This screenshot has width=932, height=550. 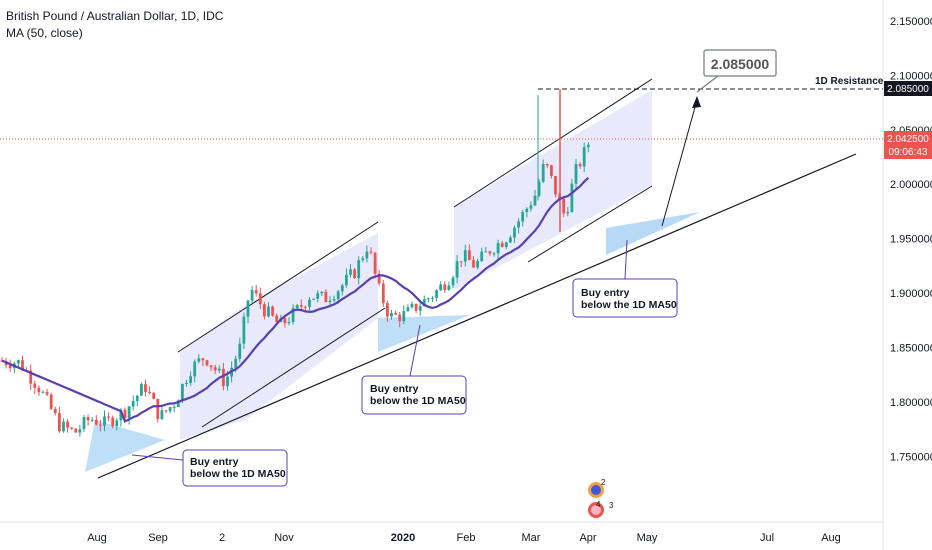 I want to click on callout-2-line2: below the 1D MA50, so click(x=418, y=401).